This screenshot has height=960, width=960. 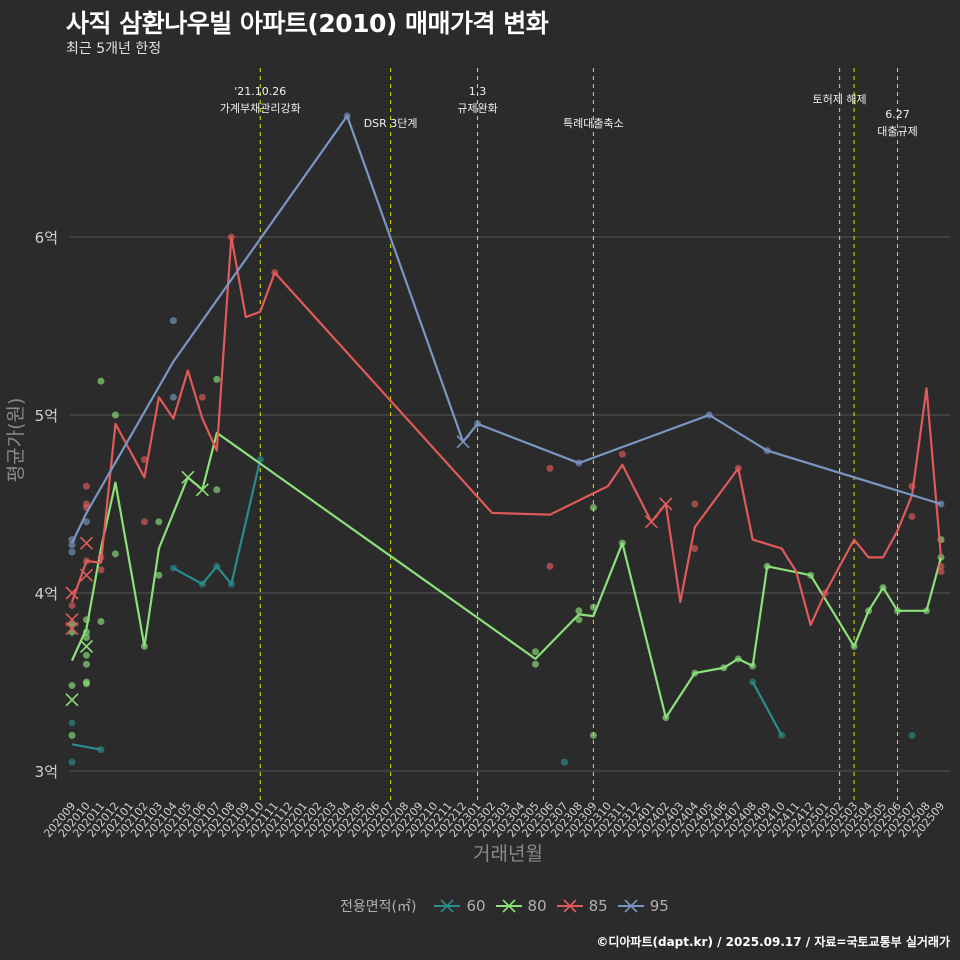 What do you see at coordinates (897, 131) in the screenshot?
I see `event-label: 대출규제` at bounding box center [897, 131].